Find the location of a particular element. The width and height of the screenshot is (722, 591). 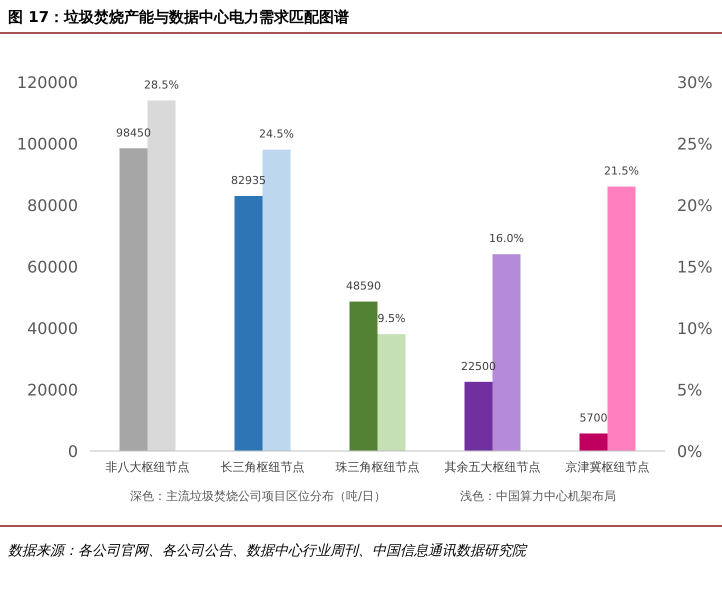

y2-tick-label: 25% is located at coordinates (695, 144).